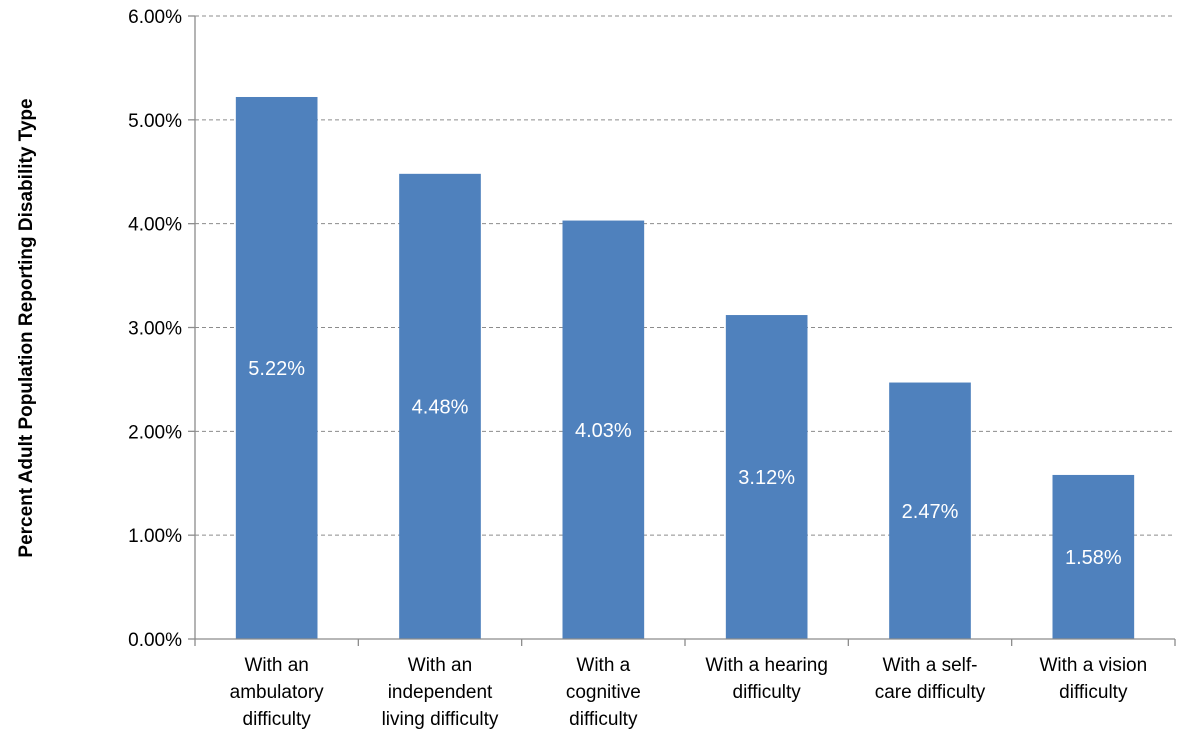 The height and width of the screenshot is (738, 1177). I want to click on data-label: 4.03%, so click(603, 431).